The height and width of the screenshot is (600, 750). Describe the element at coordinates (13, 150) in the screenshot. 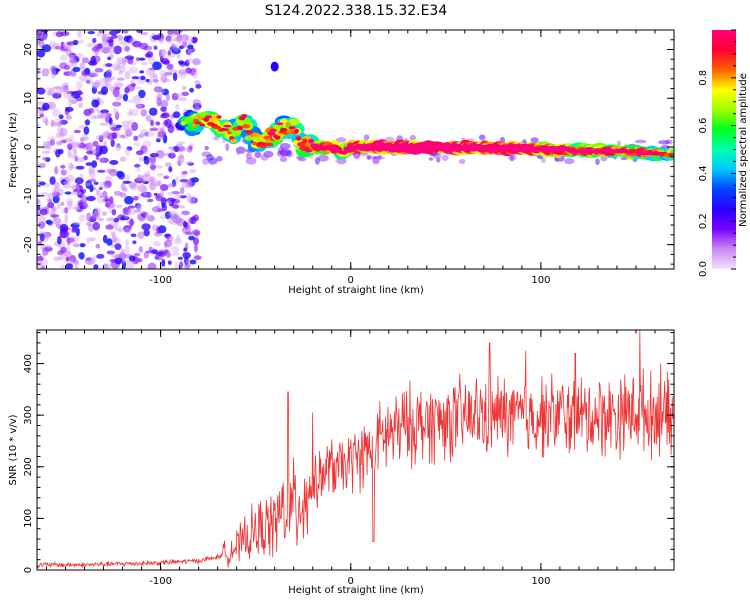

I see `spectrogram-y-axis-label: Frequency (Hz)` at that location.